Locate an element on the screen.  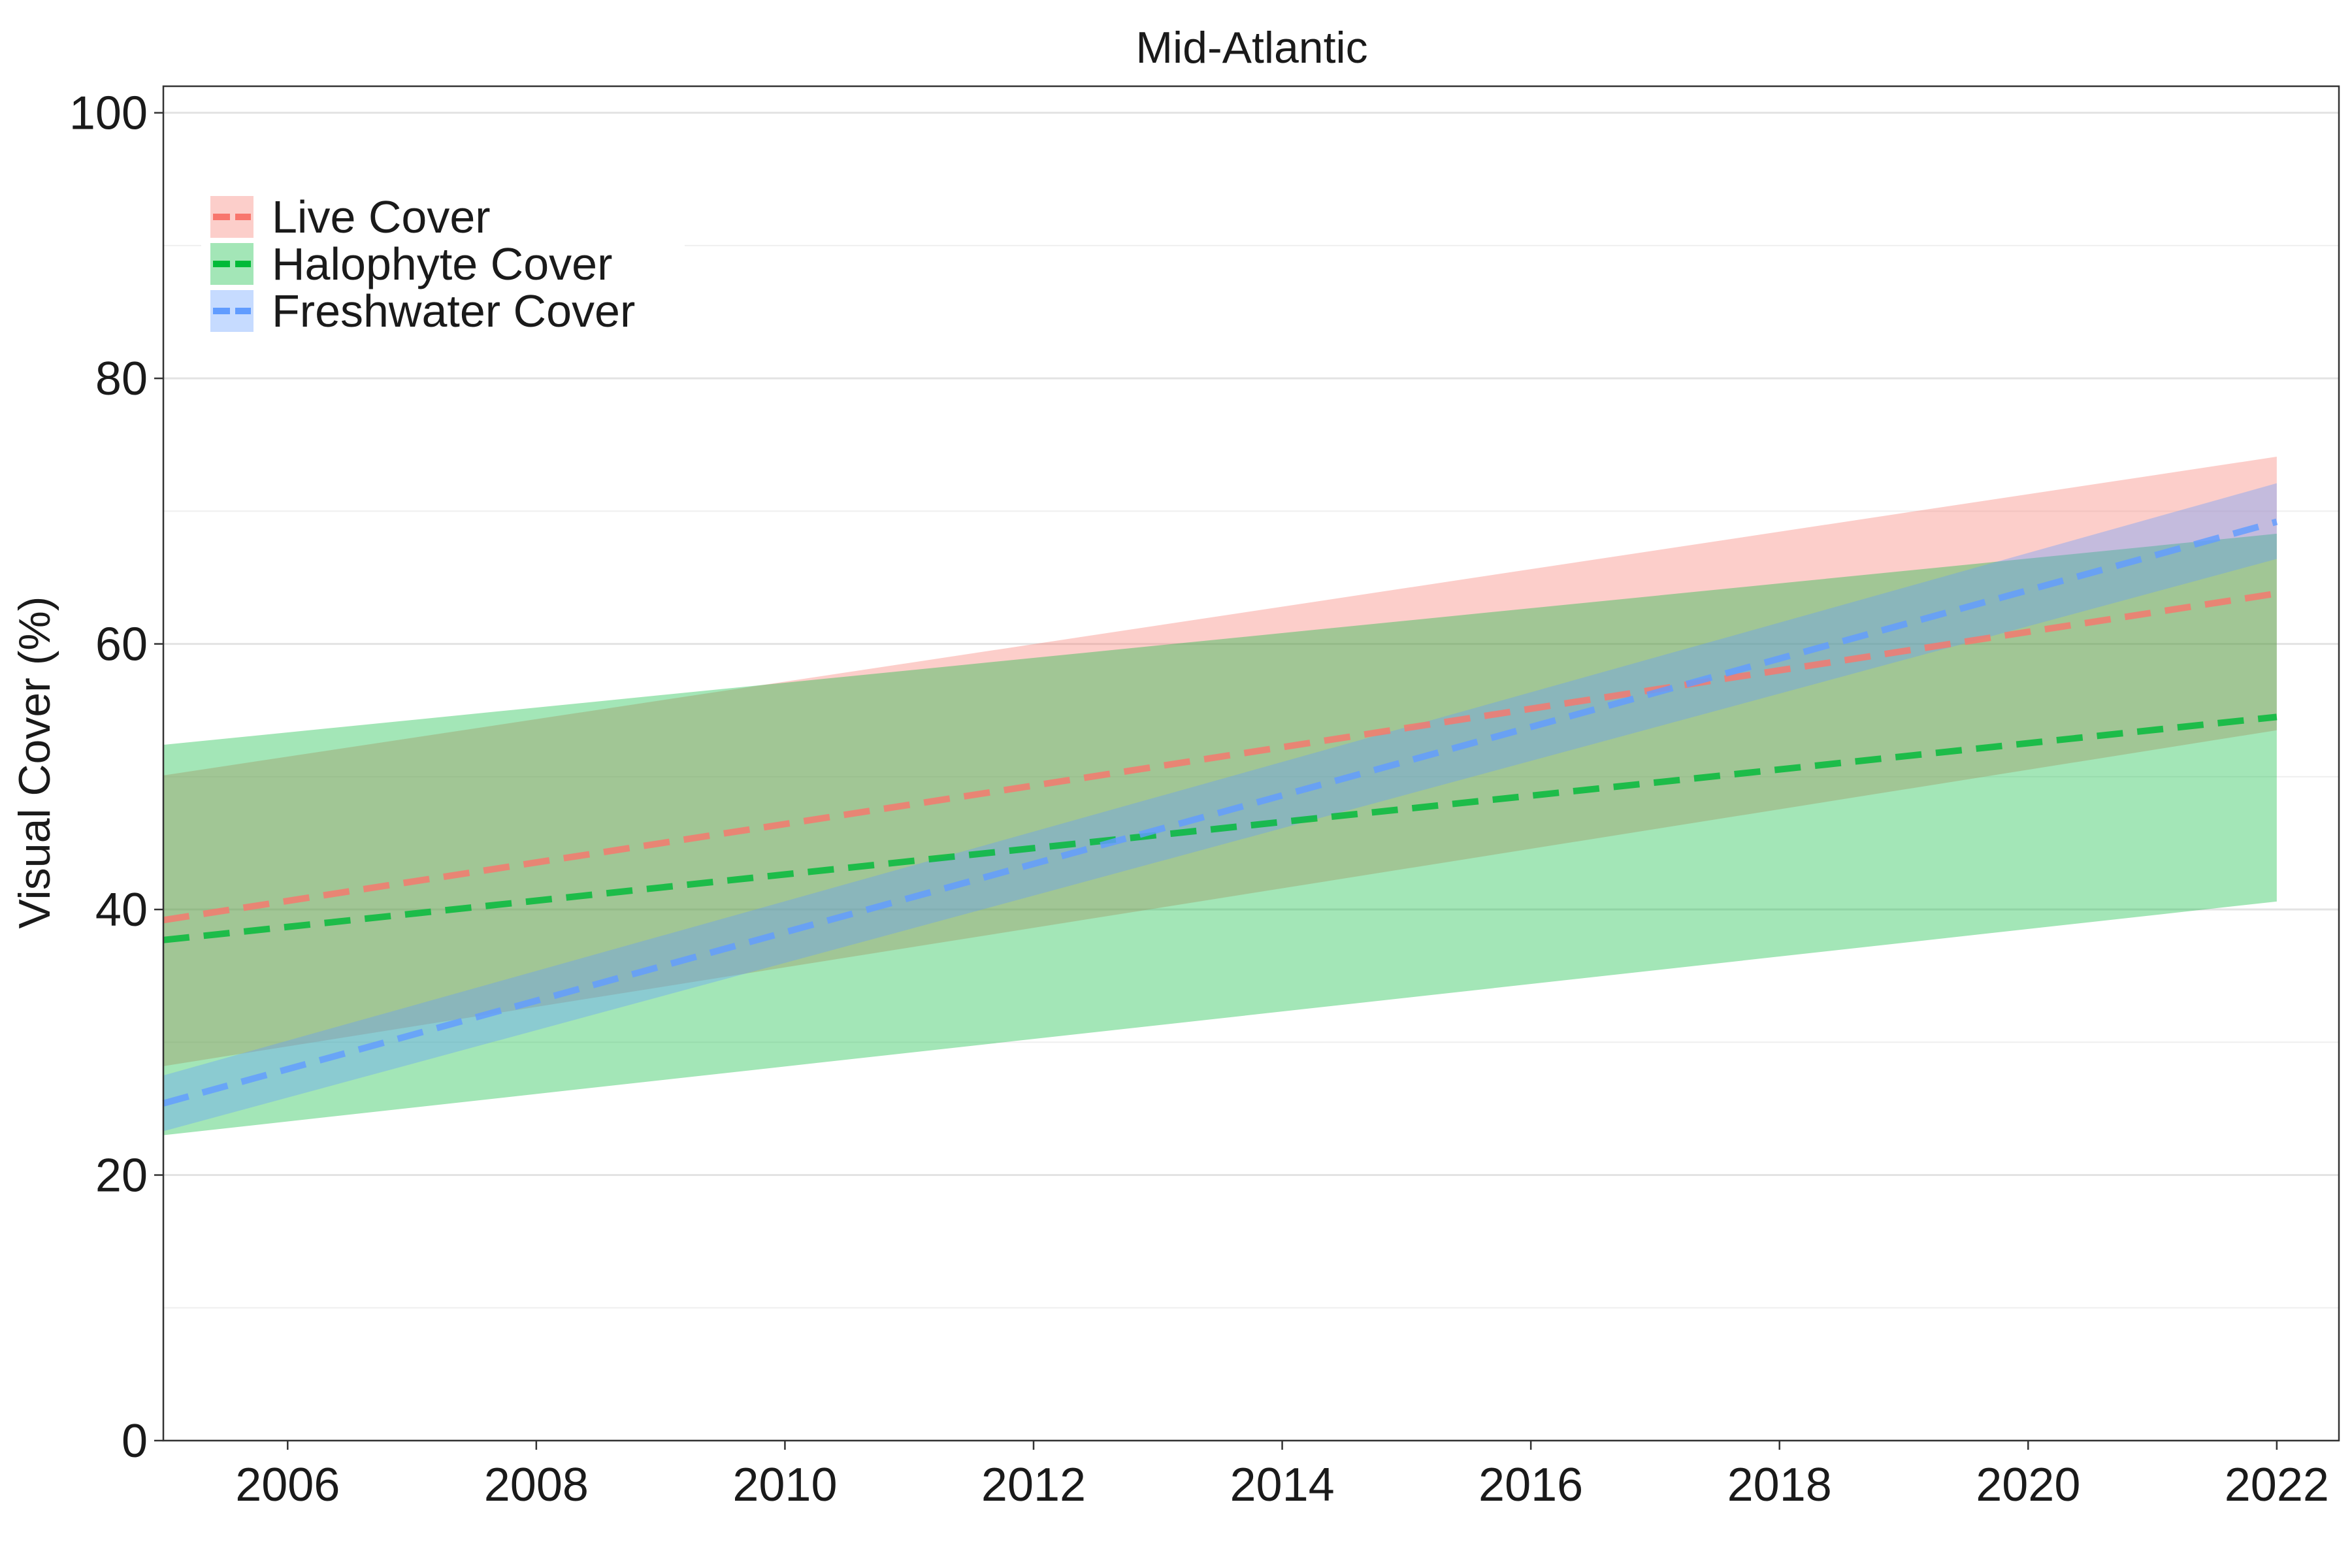
y-tick-label: 60 is located at coordinates (121, 645).